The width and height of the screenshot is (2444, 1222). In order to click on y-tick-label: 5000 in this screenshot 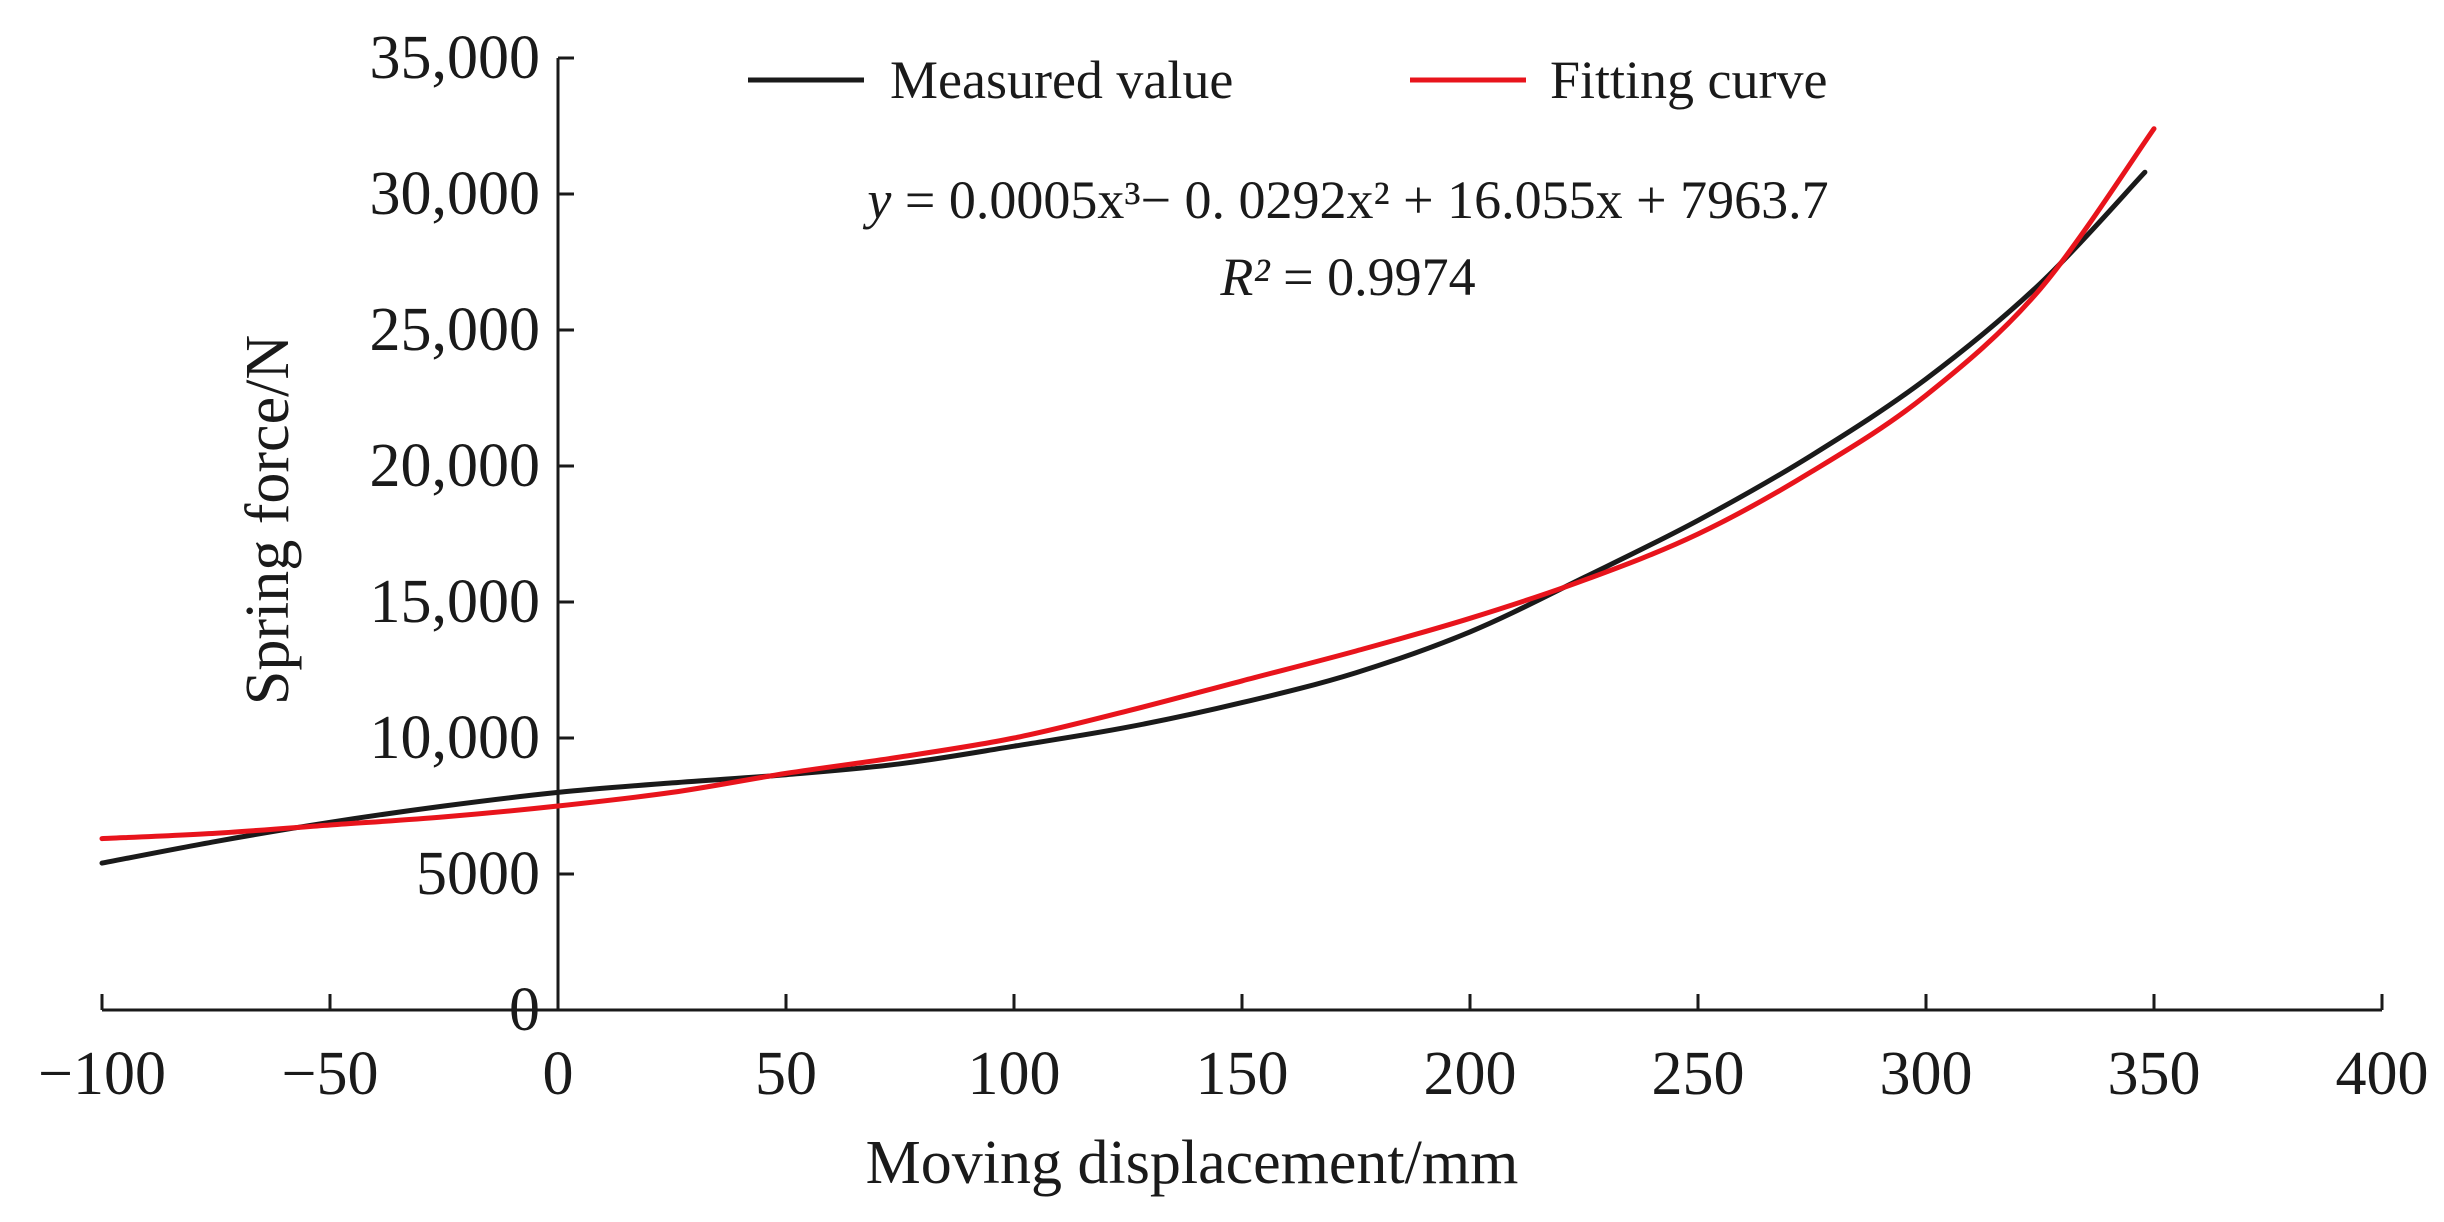, I will do `click(478, 874)`.